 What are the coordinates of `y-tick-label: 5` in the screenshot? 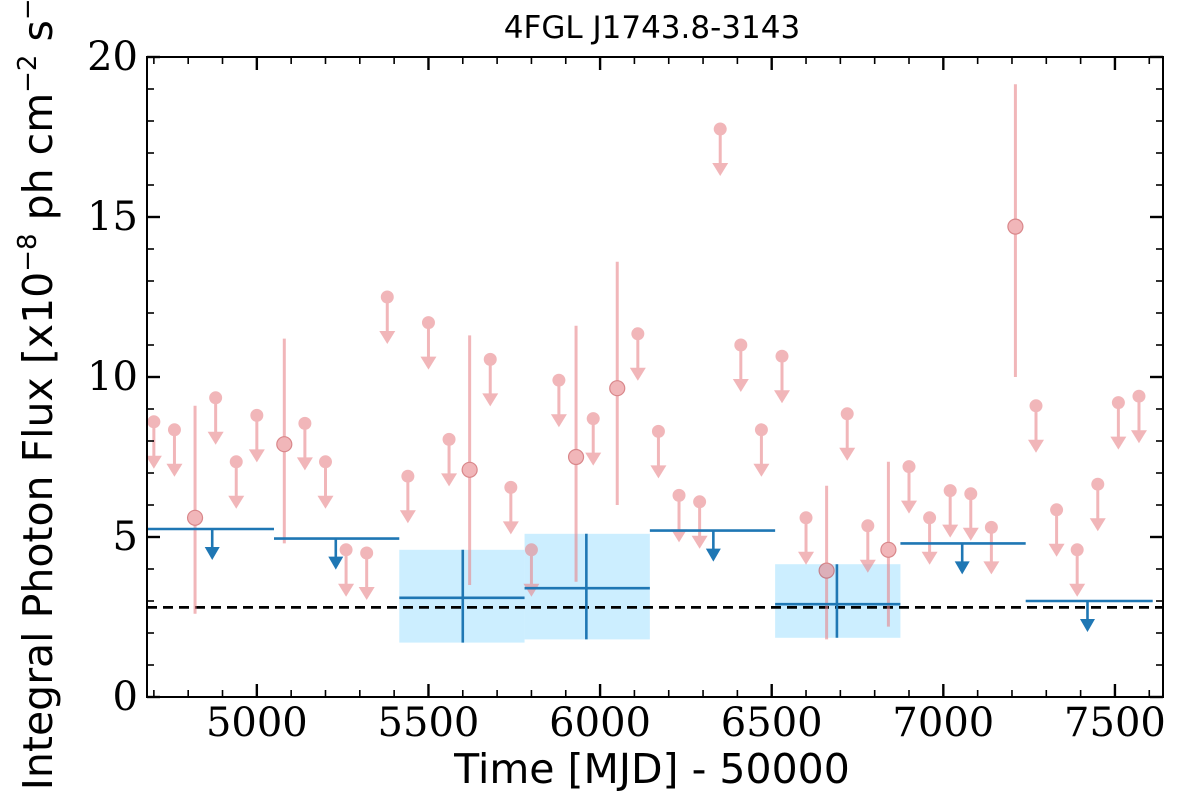 It's located at (125, 537).